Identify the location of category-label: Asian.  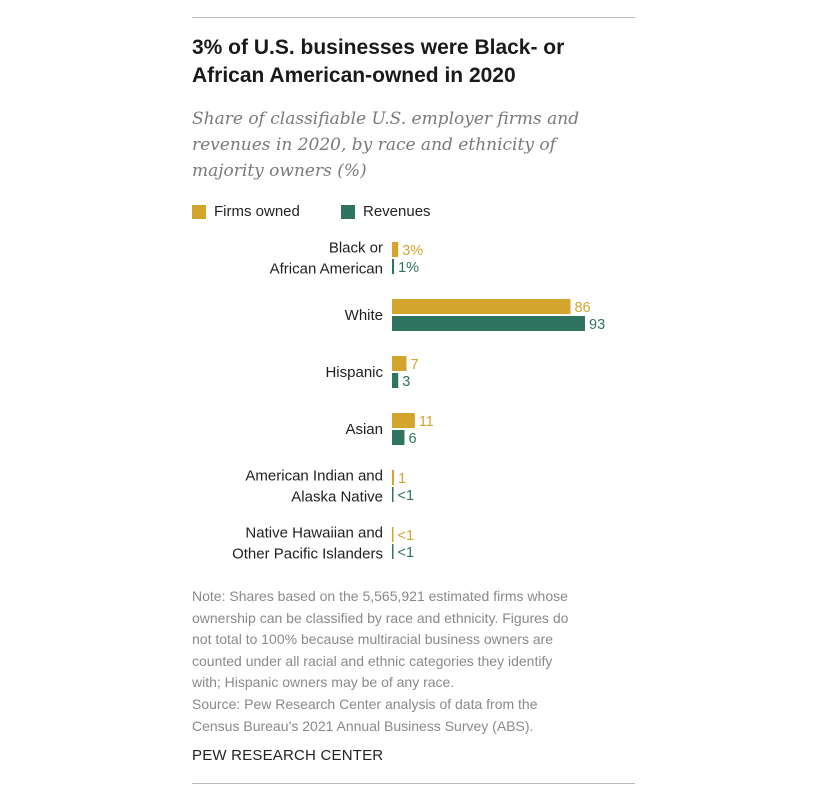
(364, 429).